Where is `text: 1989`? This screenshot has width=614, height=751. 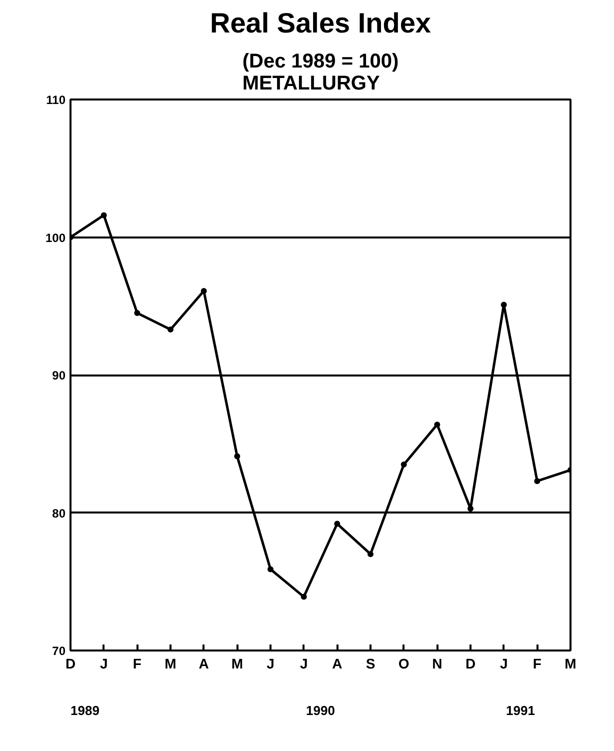 text: 1989 is located at coordinates (85, 710).